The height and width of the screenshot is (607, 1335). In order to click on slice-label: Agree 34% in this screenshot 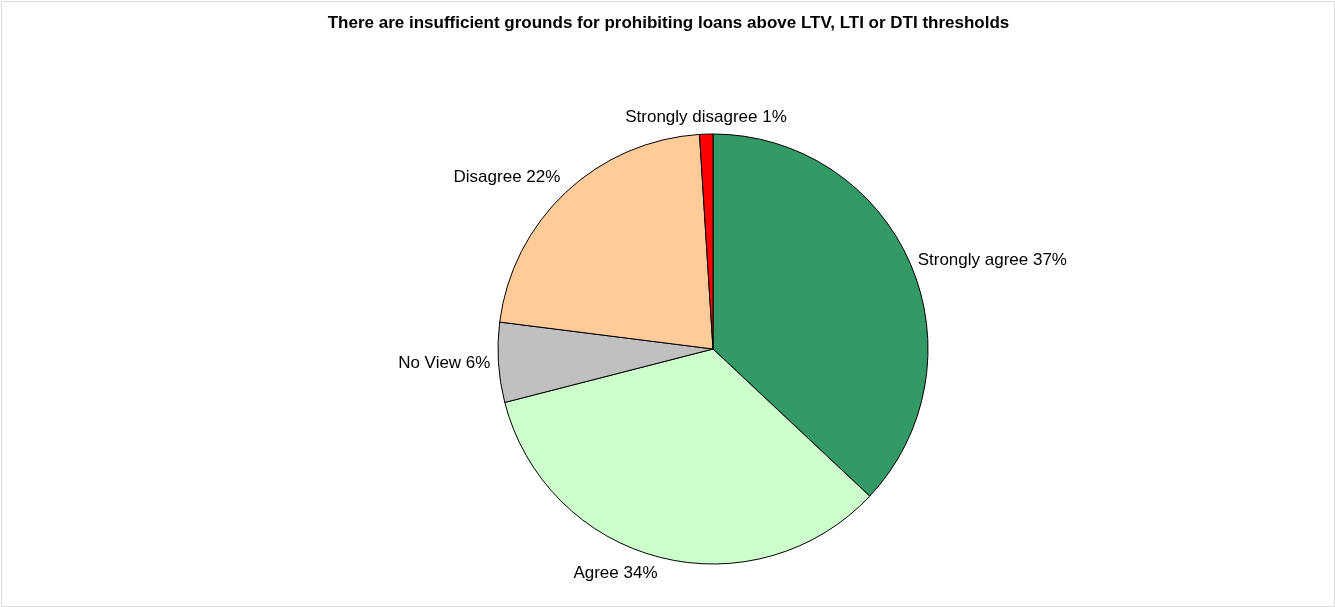, I will do `click(615, 572)`.